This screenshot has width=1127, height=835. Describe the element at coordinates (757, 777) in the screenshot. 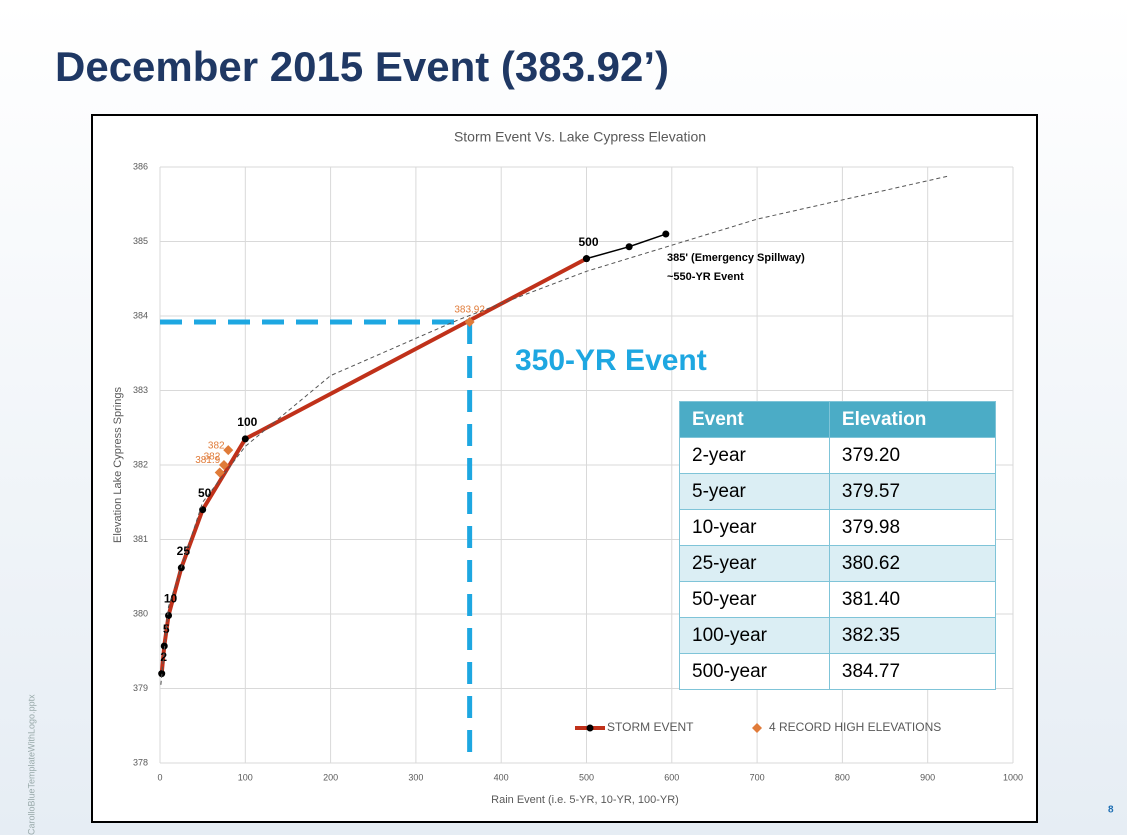

I see `x-tick-label: 700` at that location.